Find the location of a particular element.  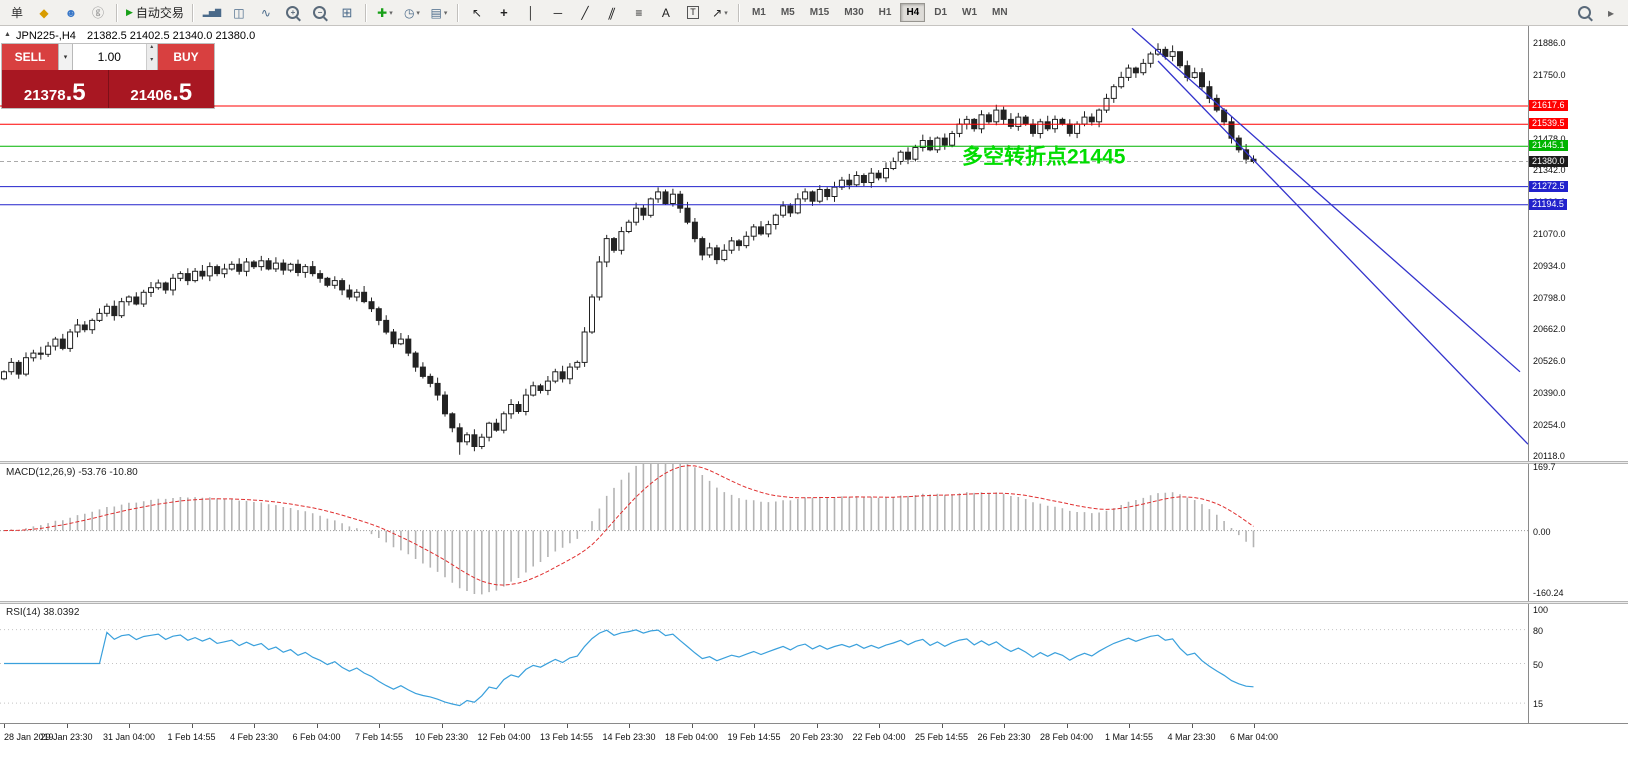

time-axis-label: 10 Feb 23:30 is located at coordinates (441, 737).